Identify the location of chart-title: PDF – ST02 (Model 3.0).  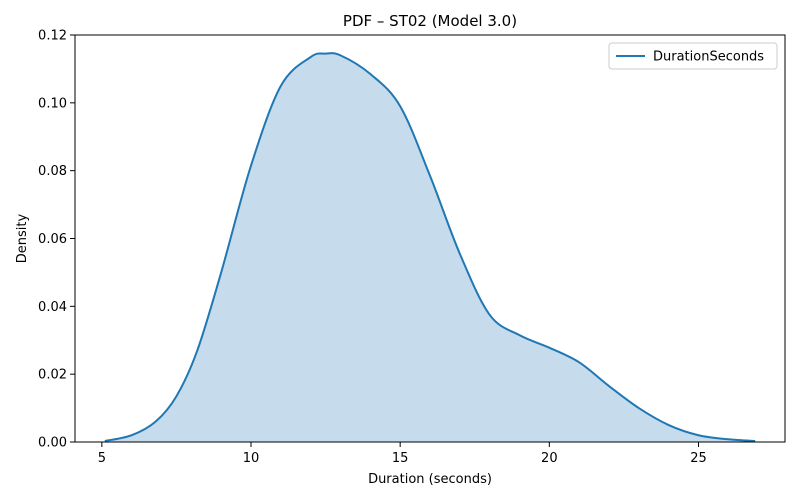
(430, 21).